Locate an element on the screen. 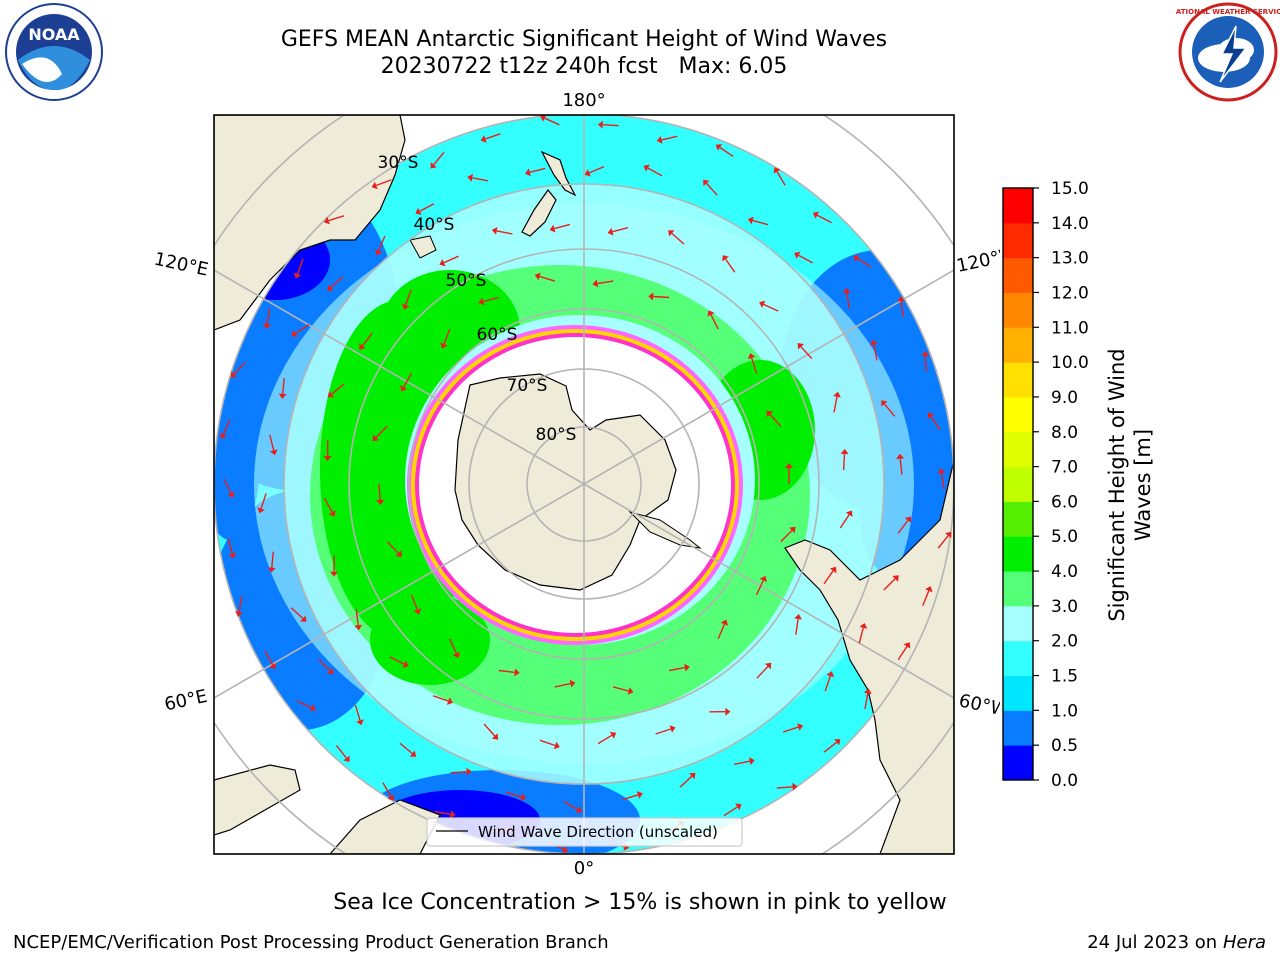 The height and width of the screenshot is (960, 1280). colorbar-tick-label: 1.5 is located at coordinates (1064, 677).